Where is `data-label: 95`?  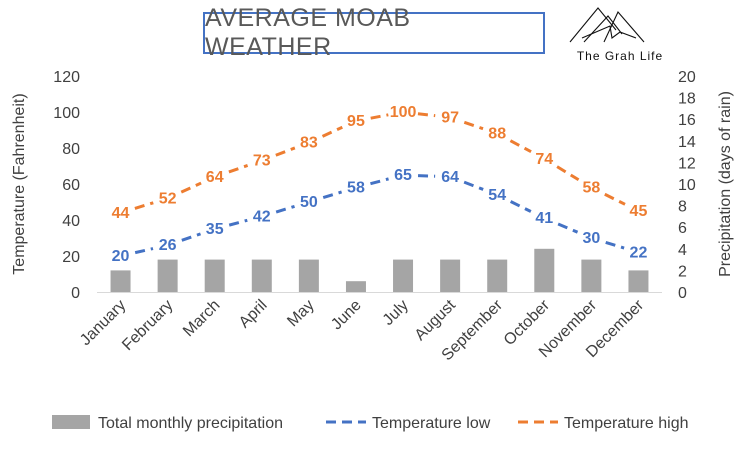
data-label: 95 is located at coordinates (356, 121).